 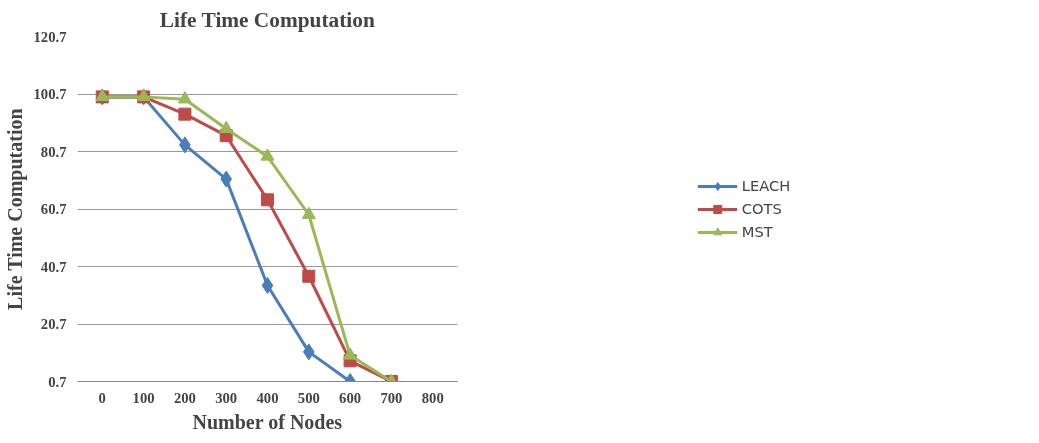 What do you see at coordinates (53, 324) in the screenshot?
I see `y-tick-label: 20.7` at bounding box center [53, 324].